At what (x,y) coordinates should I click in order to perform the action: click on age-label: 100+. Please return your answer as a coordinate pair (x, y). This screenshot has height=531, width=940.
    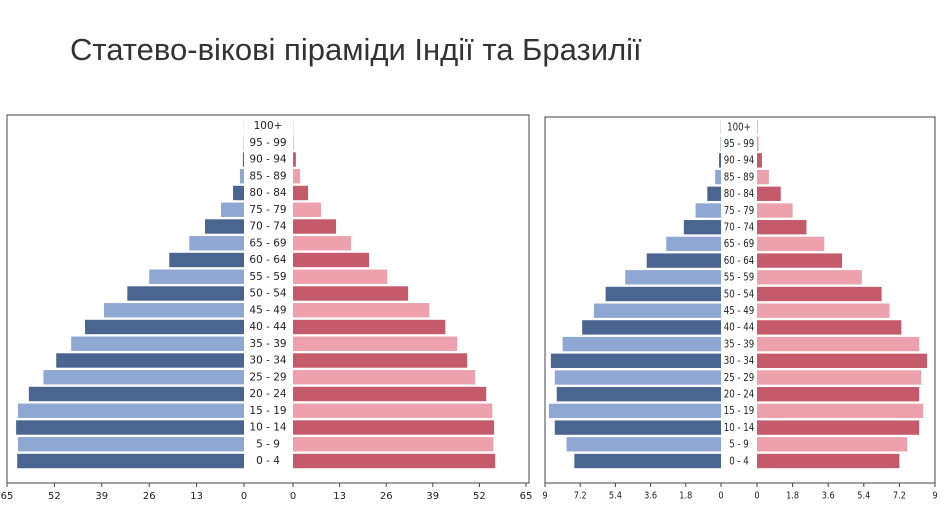
    Looking at the image, I should click on (268, 126).